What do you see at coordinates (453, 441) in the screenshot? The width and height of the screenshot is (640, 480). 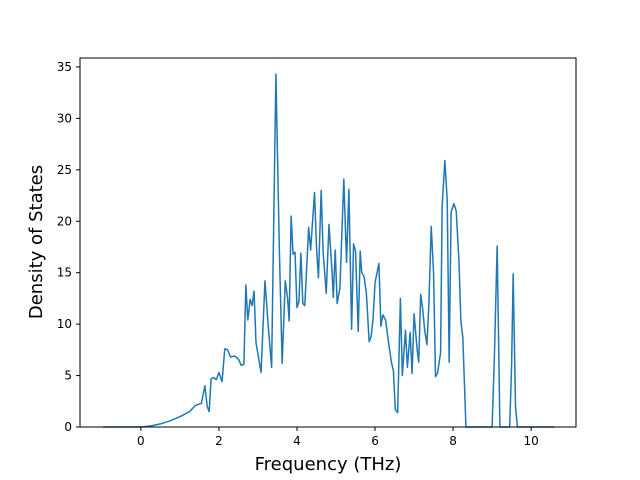 I see `x-tick-label: 8` at bounding box center [453, 441].